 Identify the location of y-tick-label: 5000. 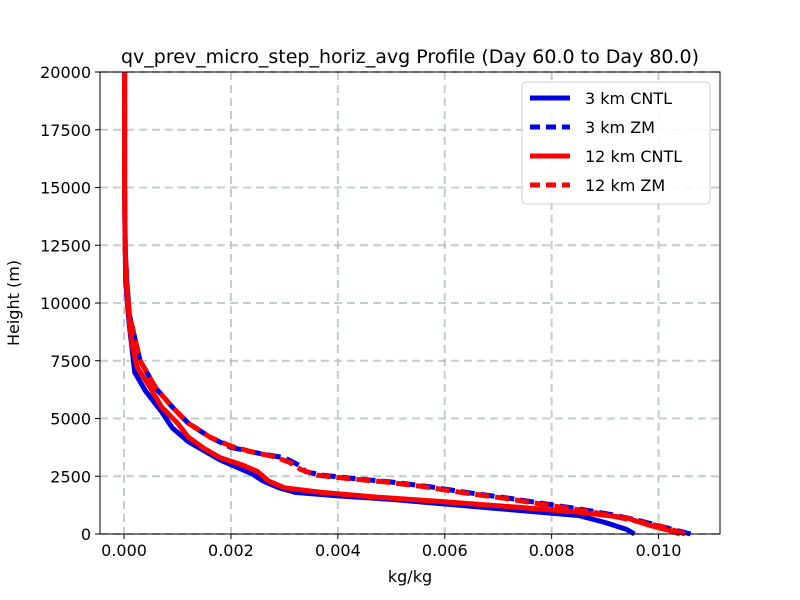
(70, 419).